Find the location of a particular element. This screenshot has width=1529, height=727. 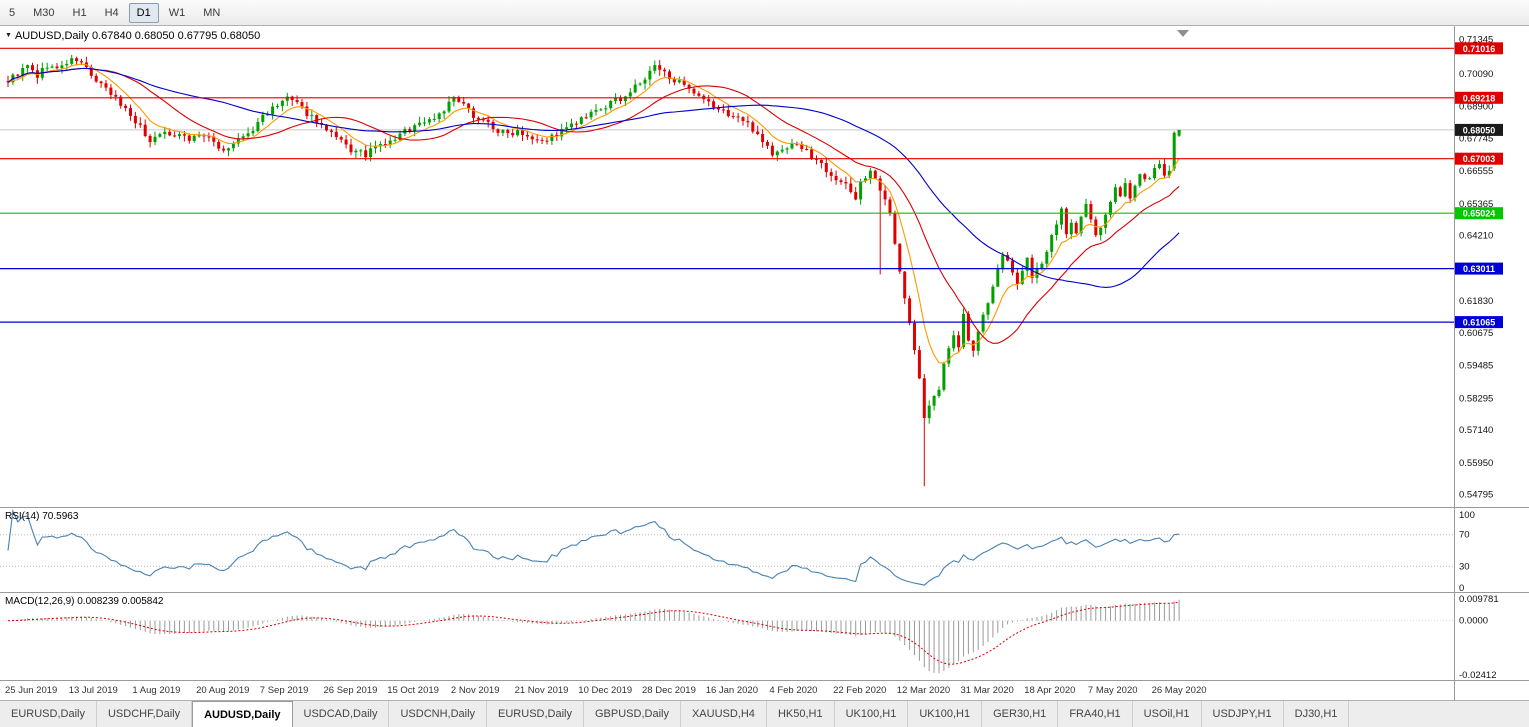

macd-axis-label: -0.02412 is located at coordinates (1478, 675).